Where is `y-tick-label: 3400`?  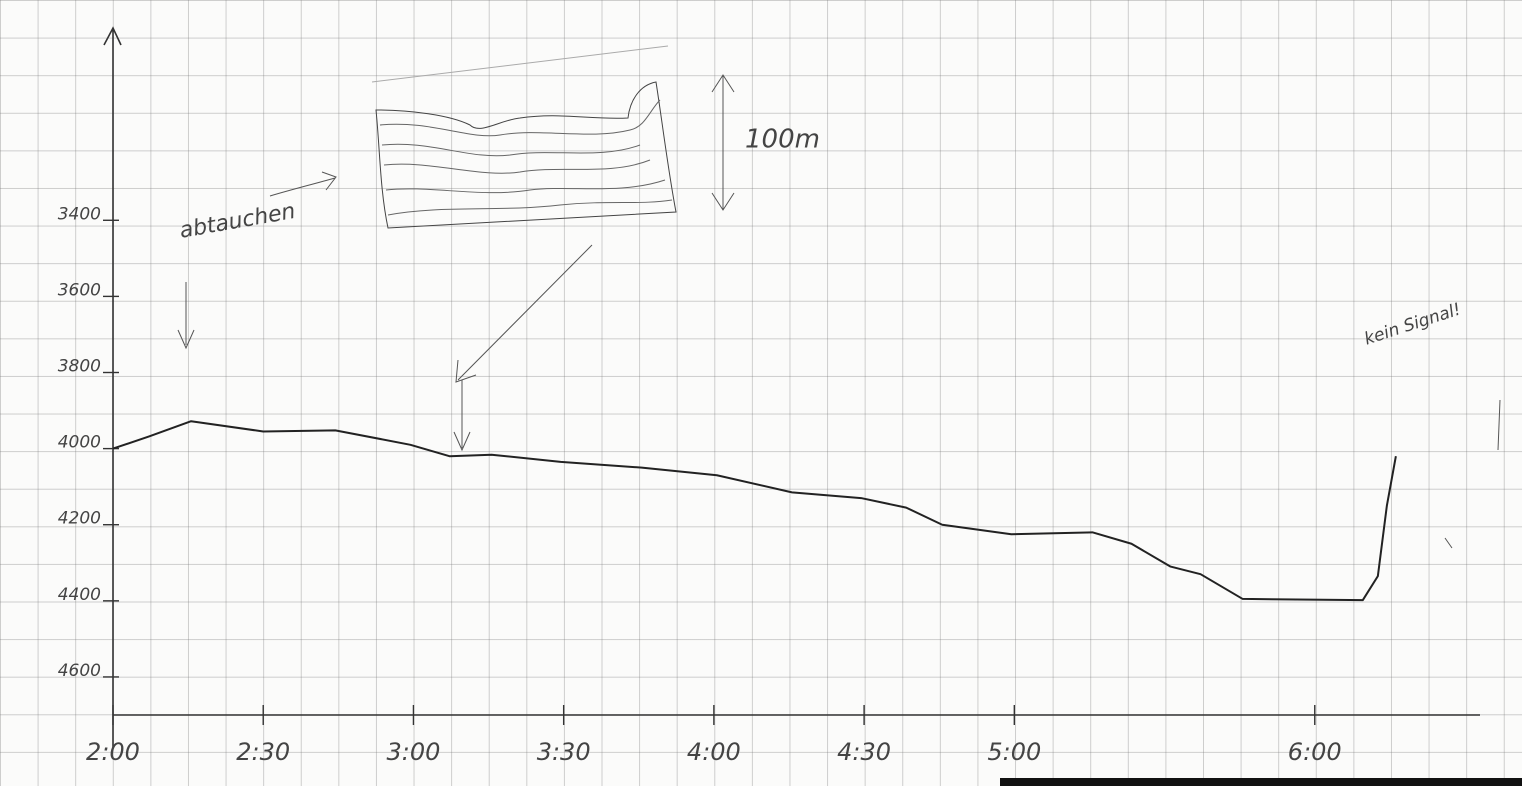 y-tick-label: 3400 is located at coordinates (79, 214).